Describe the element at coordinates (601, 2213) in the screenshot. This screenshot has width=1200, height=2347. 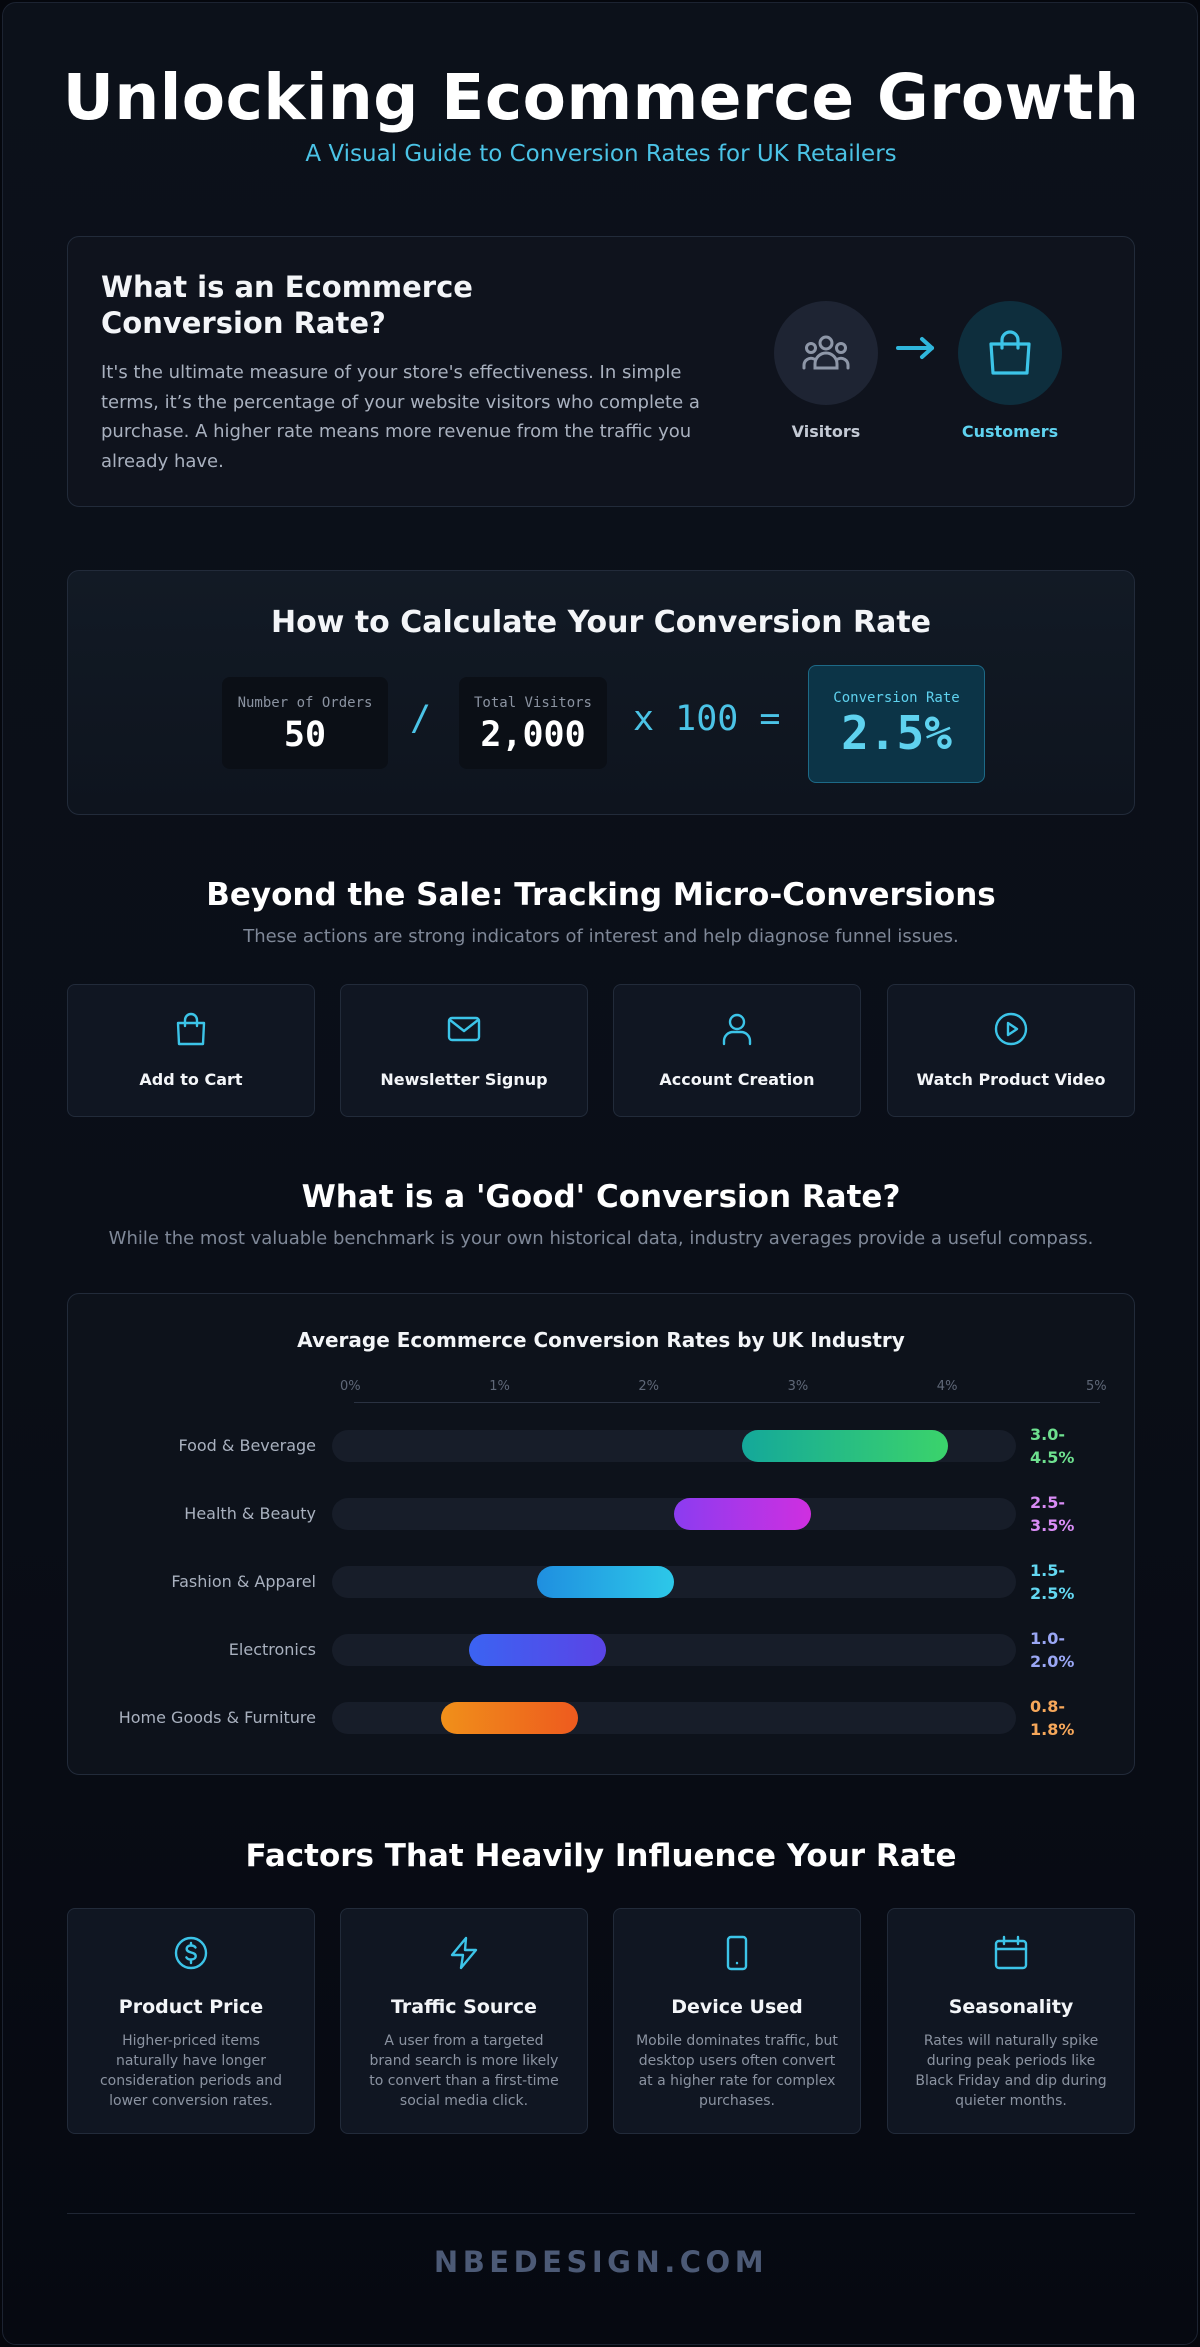
I see `footer-divider` at that location.